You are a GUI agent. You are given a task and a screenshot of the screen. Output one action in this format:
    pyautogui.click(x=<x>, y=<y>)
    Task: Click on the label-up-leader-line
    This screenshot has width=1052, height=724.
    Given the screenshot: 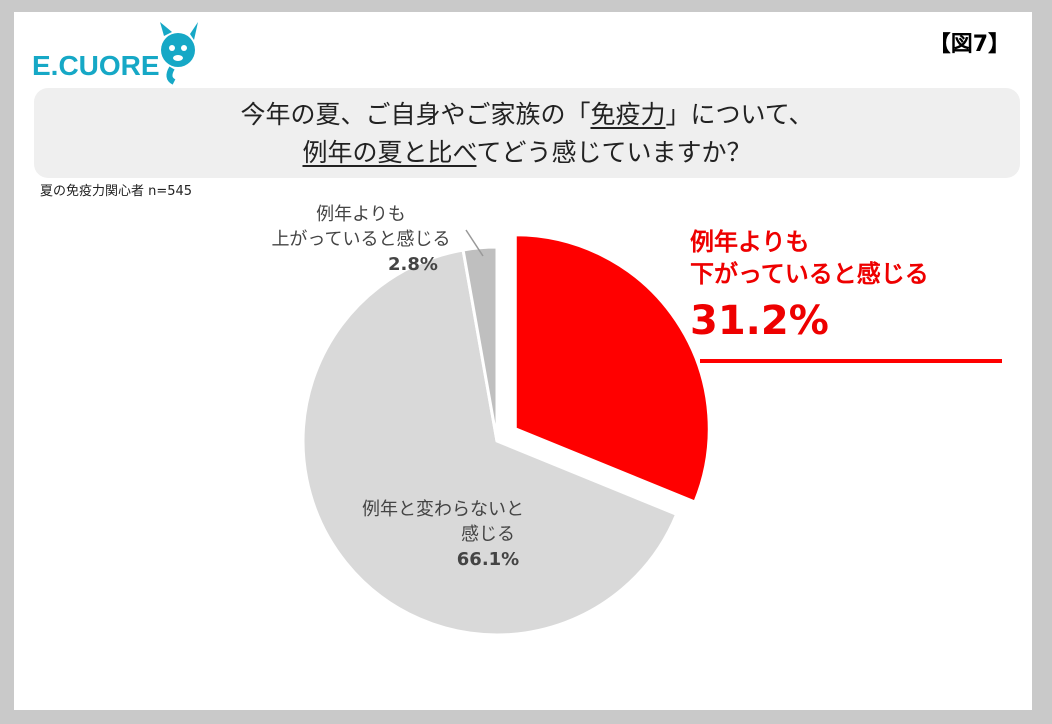 What is the action you would take?
    pyautogui.click(x=474, y=243)
    